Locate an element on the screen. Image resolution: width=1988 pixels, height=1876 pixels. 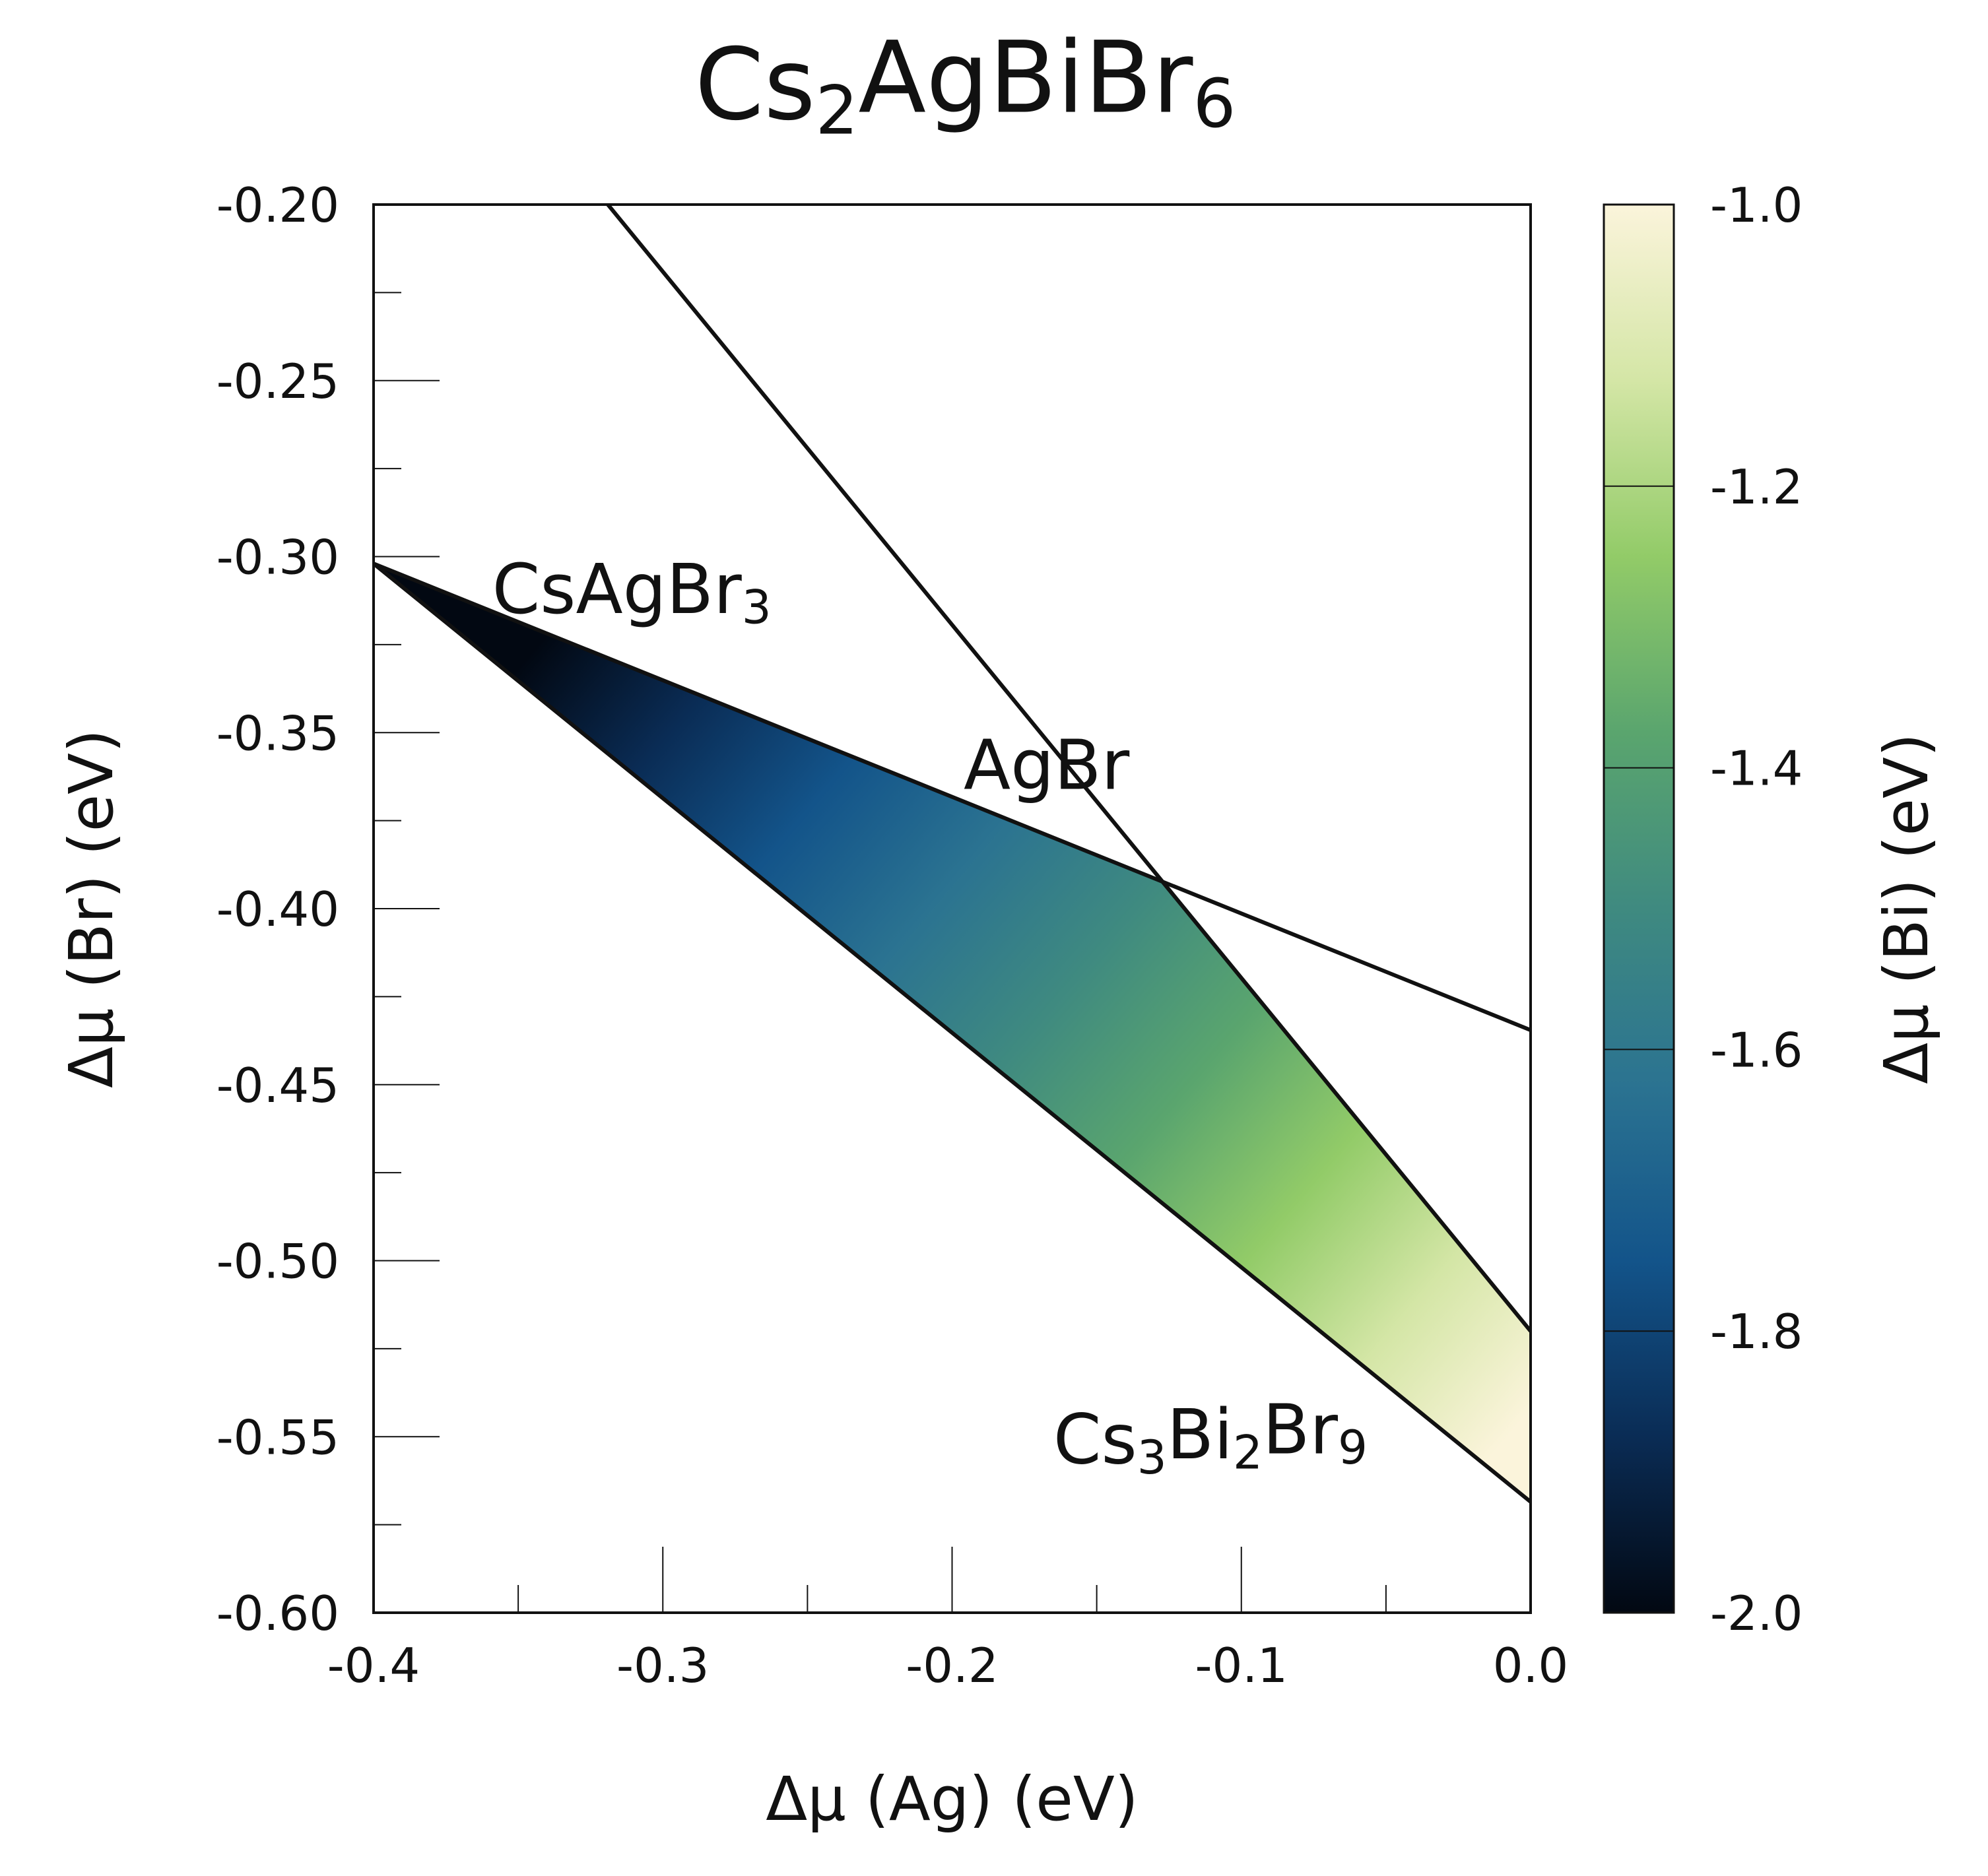
region-label-cs3bi2br9-part: 3 is located at coordinates (1152, 1457).